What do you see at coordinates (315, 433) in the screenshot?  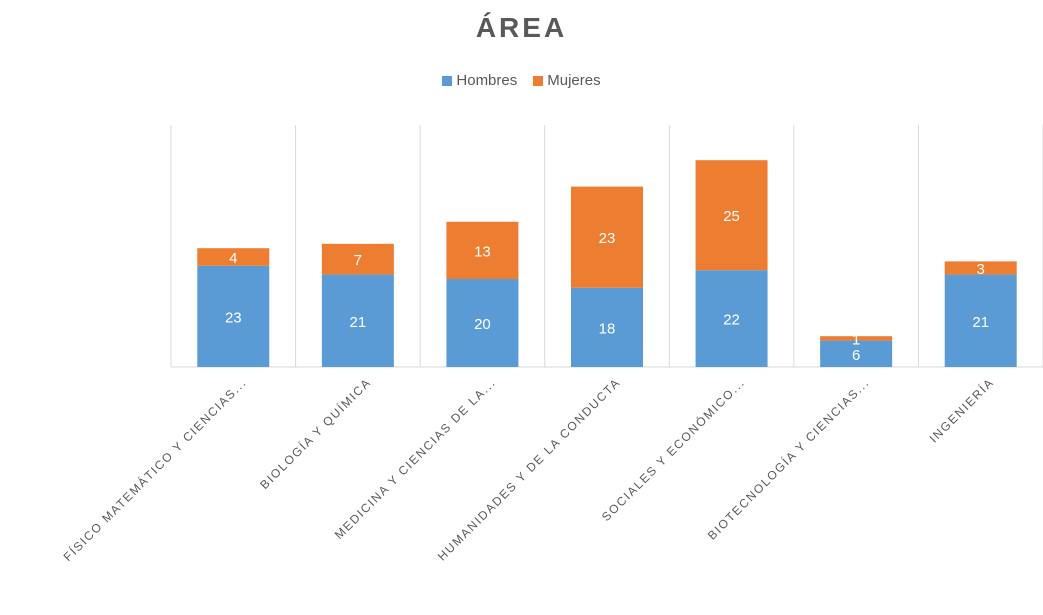 I see `category-label: BIOLOGÍA Y QUÍMICA` at bounding box center [315, 433].